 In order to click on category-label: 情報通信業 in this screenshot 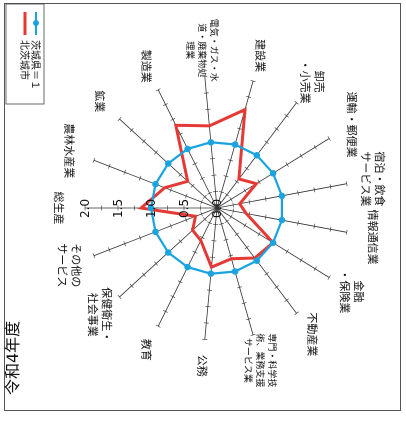, I will do `click(372, 237)`.